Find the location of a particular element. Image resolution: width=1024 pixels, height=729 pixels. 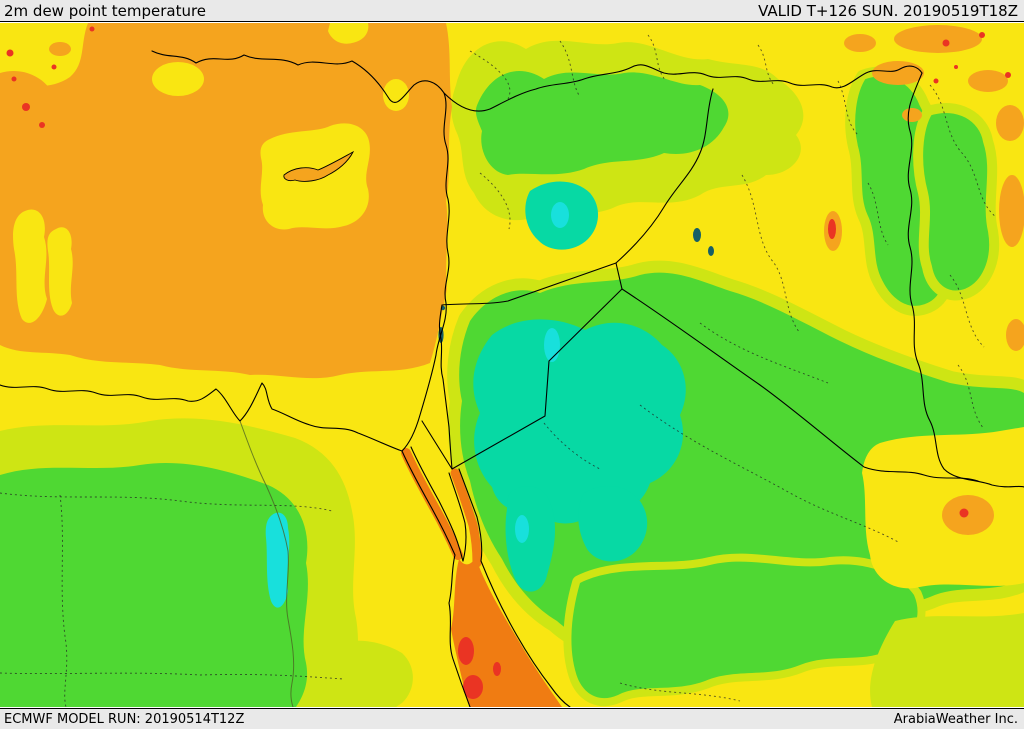

egypt-green-region is located at coordinates (154, 585).